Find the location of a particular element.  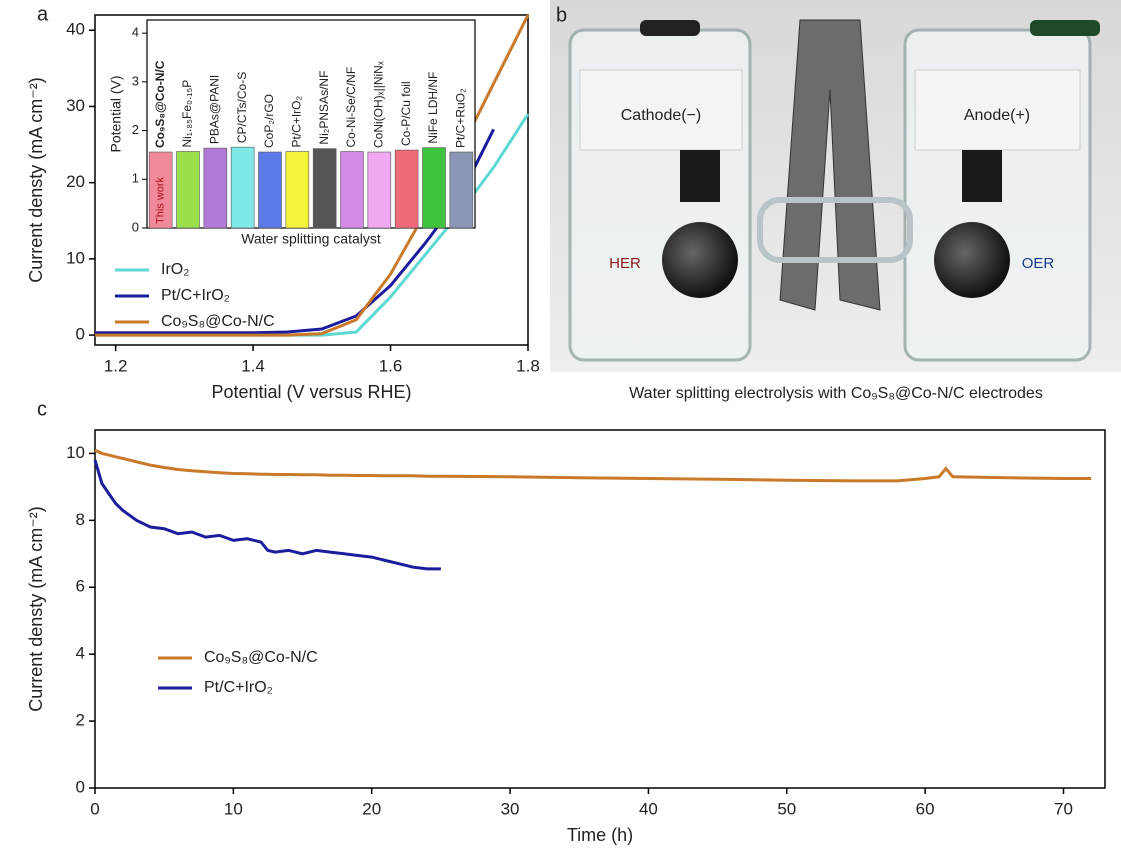

y-tick-label: 40 is located at coordinates (75, 29).